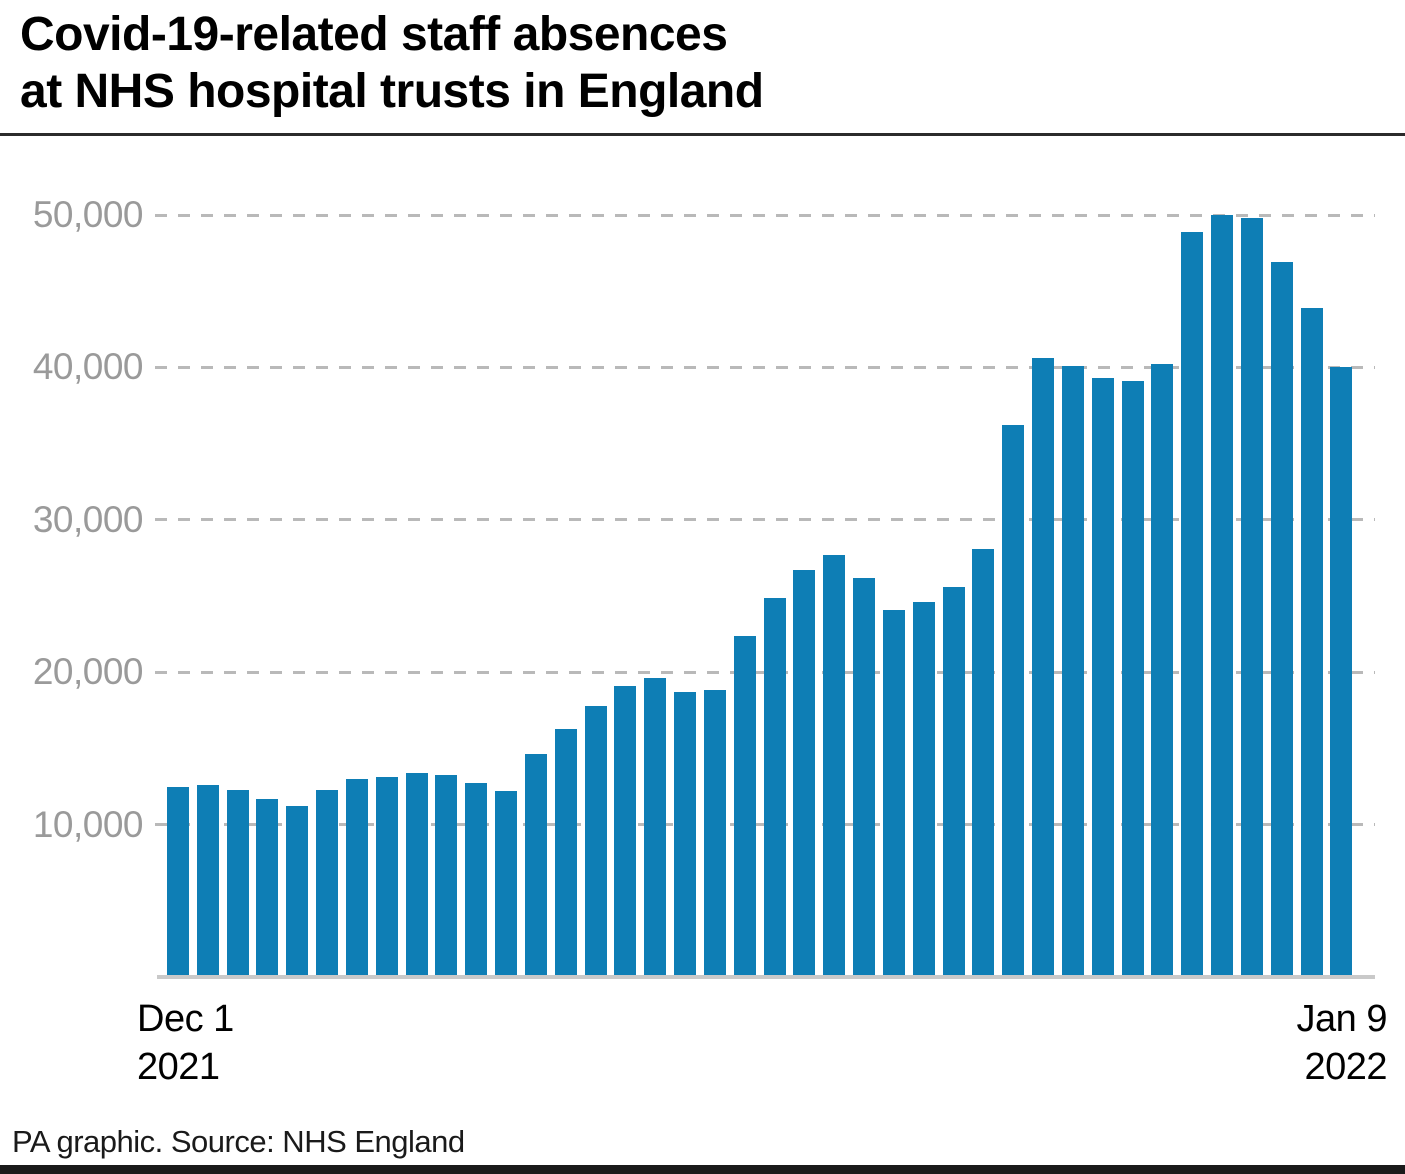  I want to click on bottom-border-bar, so click(702, 1169).